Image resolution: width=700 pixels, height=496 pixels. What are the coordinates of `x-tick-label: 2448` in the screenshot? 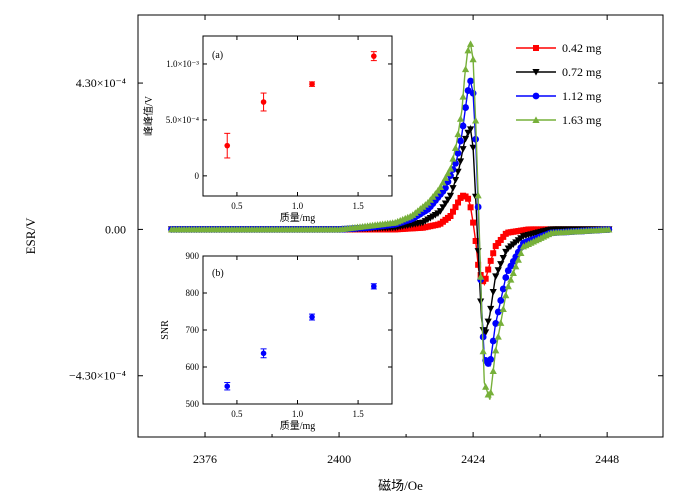 It's located at (607, 459).